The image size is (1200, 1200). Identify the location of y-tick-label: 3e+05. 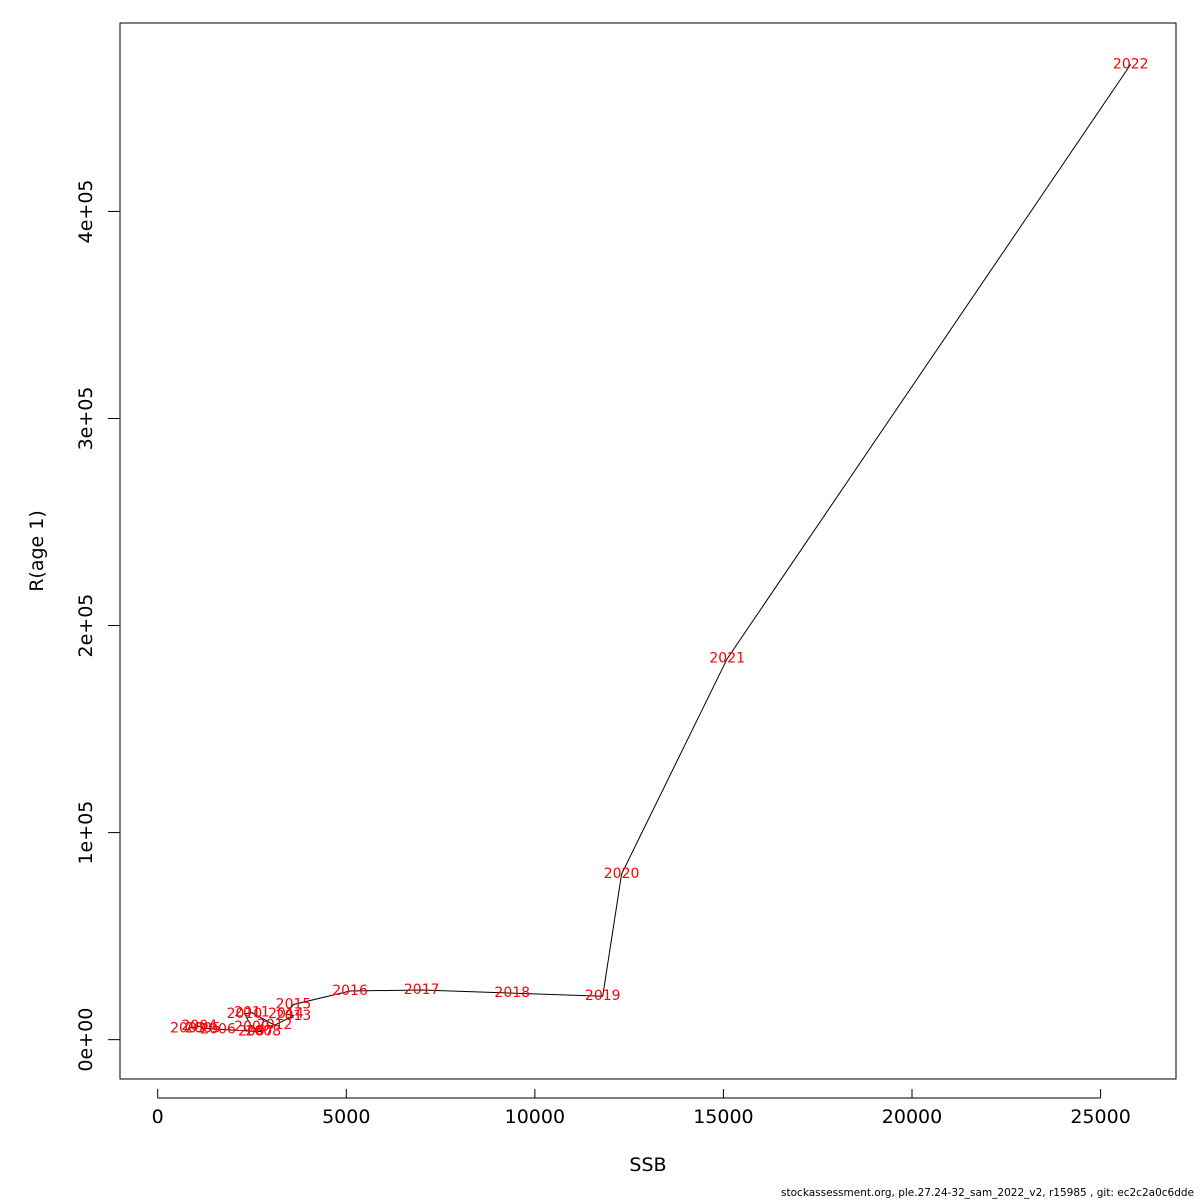
(86, 419).